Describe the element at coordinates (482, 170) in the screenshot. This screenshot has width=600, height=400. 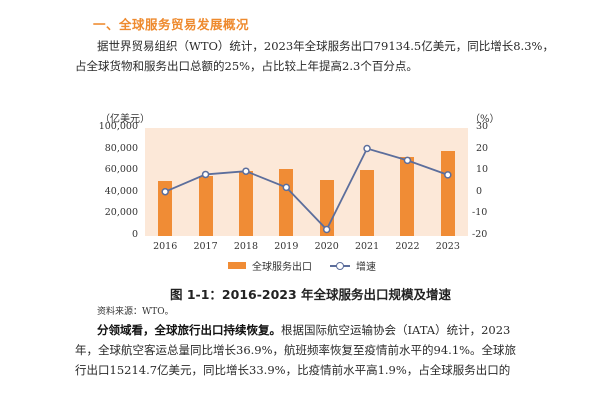
I see `y2-tick-label: 10` at that location.